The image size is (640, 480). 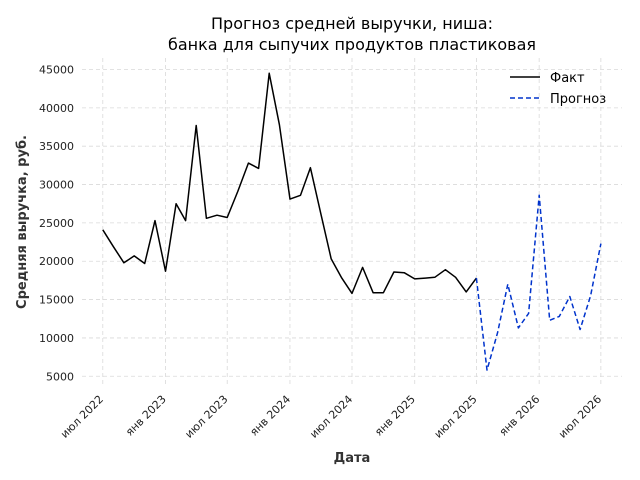 What do you see at coordinates (56, 300) in the screenshot?
I see `y-tick-label: 15000` at bounding box center [56, 300].